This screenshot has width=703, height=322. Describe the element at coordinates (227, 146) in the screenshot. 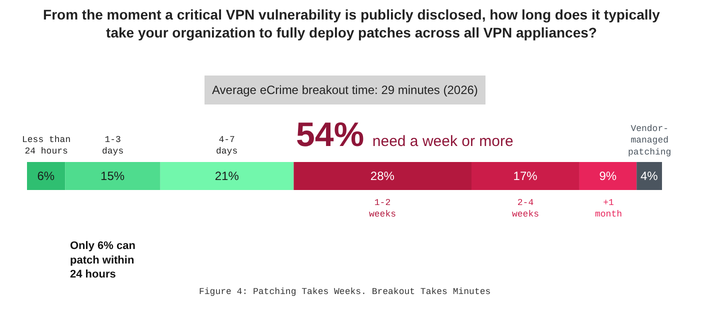

I see `series-label: 4-7 days` at that location.